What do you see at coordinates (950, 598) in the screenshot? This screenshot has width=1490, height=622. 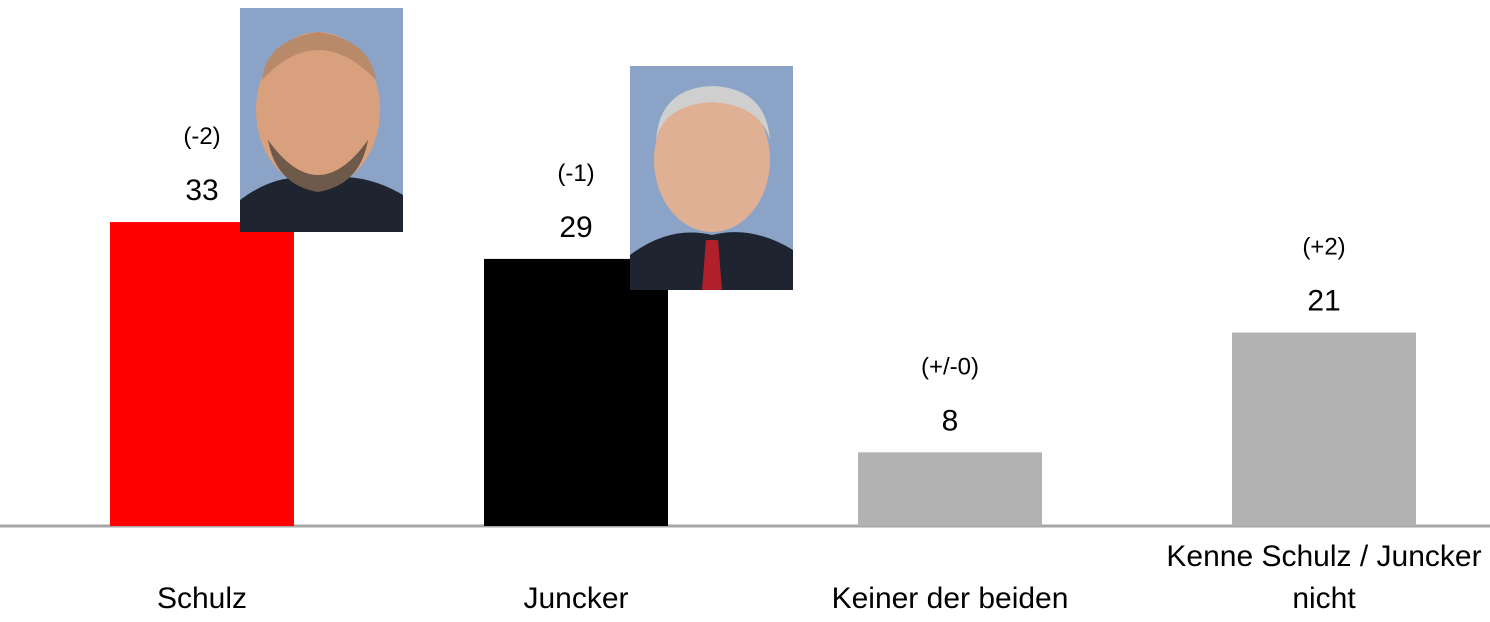 I see `category-label: Keiner der beiden` at bounding box center [950, 598].